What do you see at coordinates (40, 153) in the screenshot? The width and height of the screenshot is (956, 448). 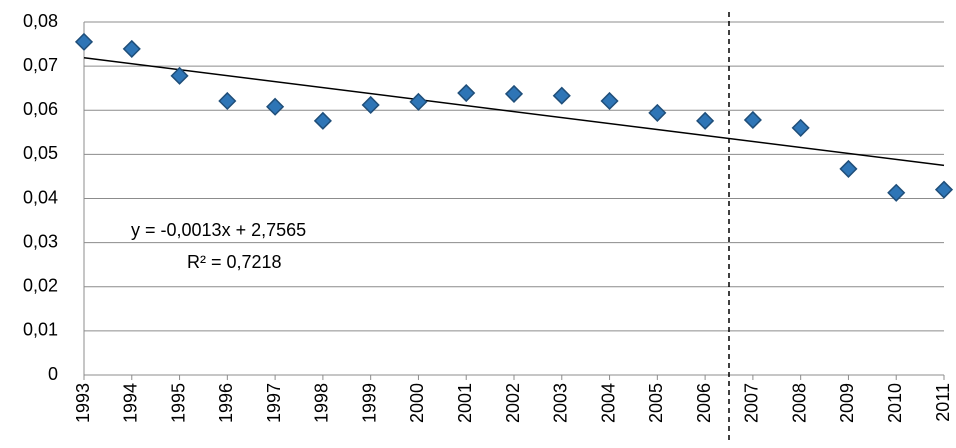 I see `y-tick-label: 0,05` at bounding box center [40, 153].